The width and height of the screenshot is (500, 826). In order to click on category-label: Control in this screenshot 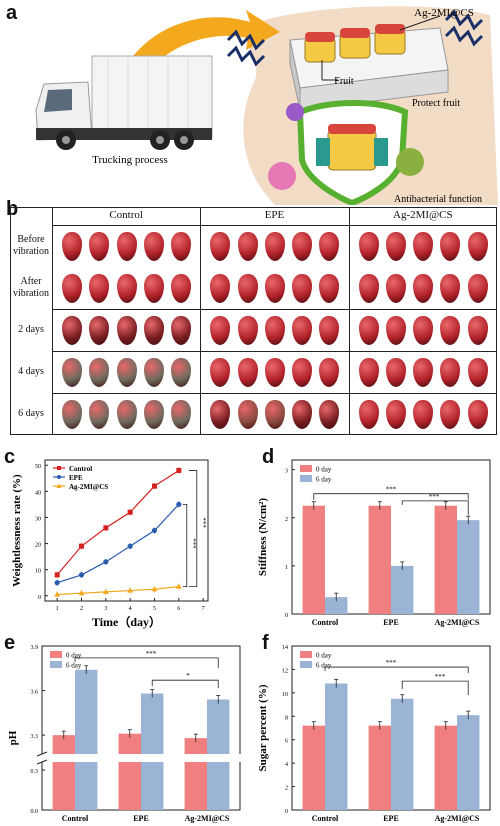, I will do `click(325, 818)`.